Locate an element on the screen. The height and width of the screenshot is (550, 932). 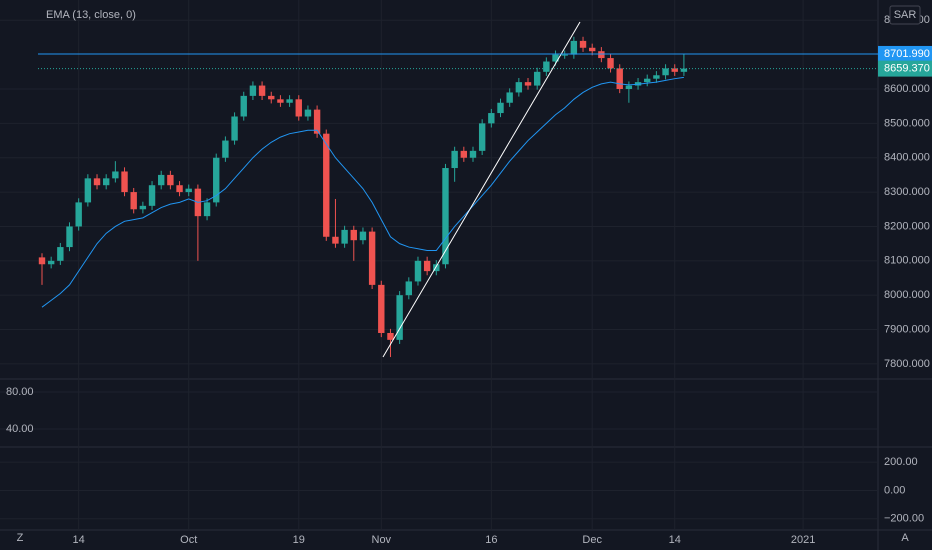
price-label: 8701.990 is located at coordinates (907, 54).